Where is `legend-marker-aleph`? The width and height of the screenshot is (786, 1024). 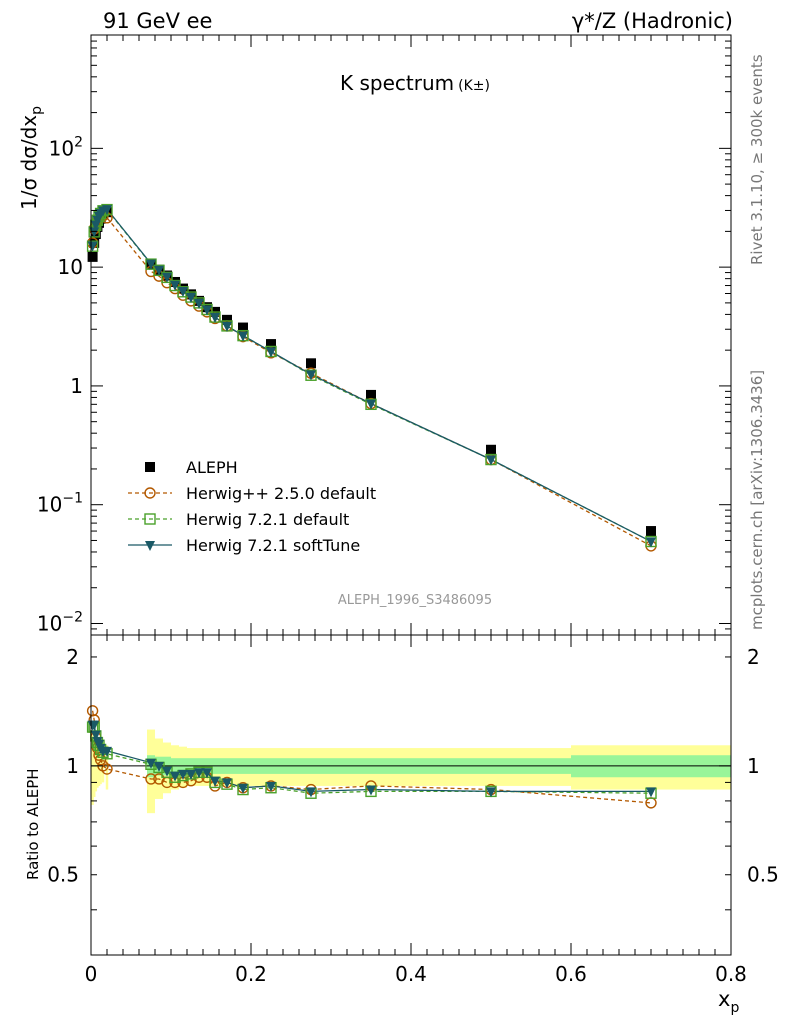
legend-marker-aleph is located at coordinates (150, 467).